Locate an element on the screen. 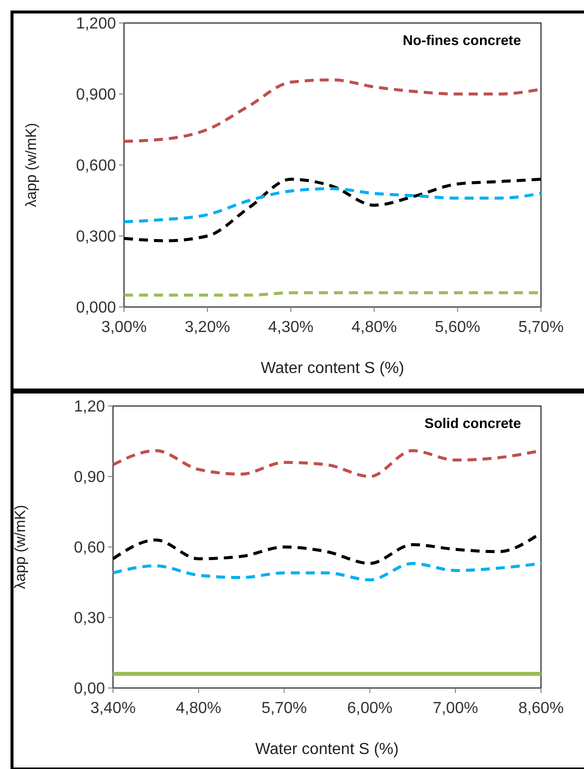 This screenshot has width=584, height=769. text: No-fines concrete is located at coordinates (462, 40).